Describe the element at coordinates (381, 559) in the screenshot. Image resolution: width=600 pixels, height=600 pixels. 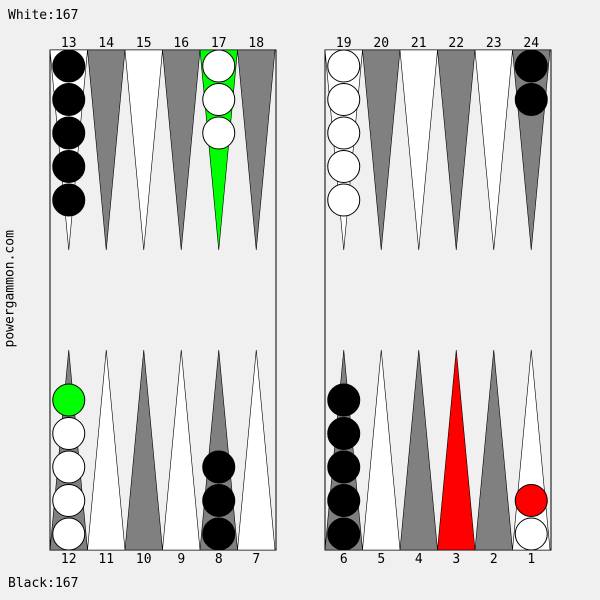
I see `point-label-5: 5` at that location.